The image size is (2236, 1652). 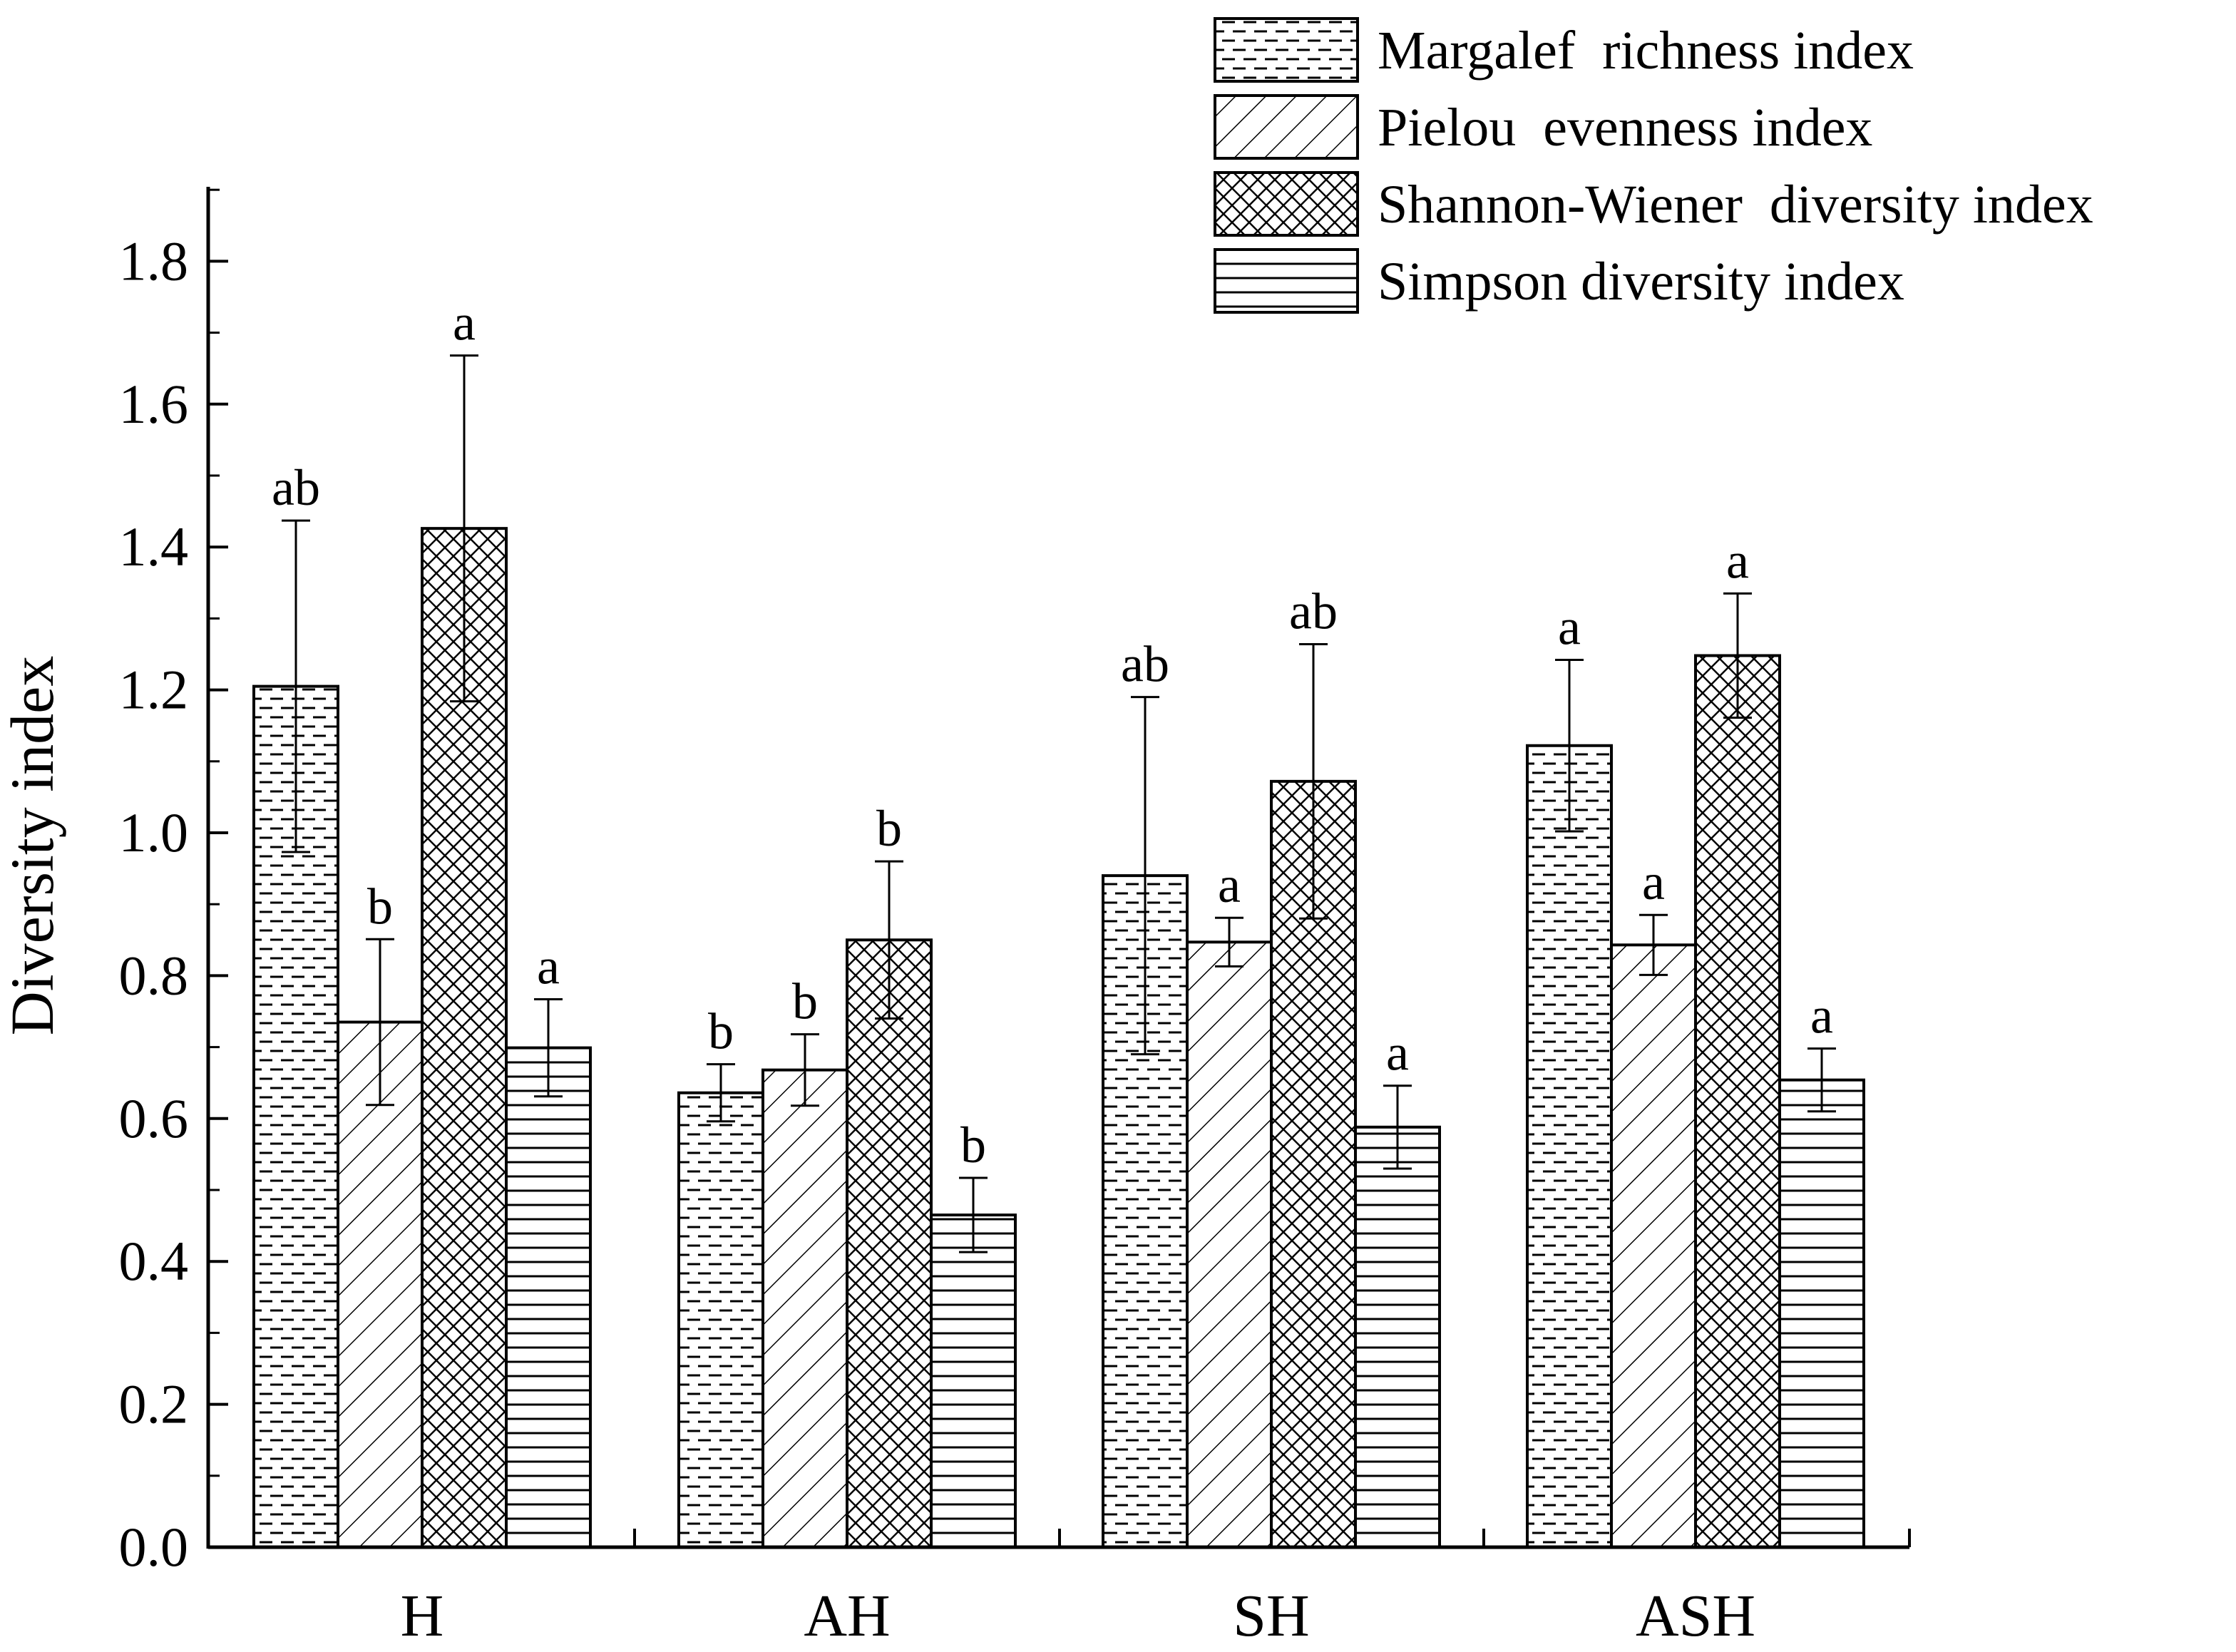 I want to click on y-tick-label: 0.8, so click(x=154, y=975).